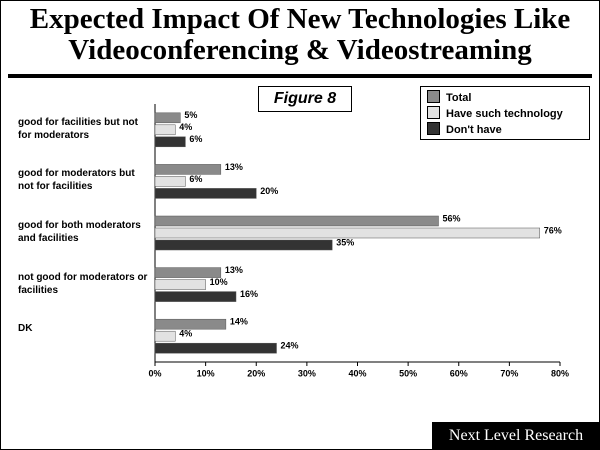  What do you see at coordinates (79, 232) in the screenshot?
I see `y-tick-label: good for both moderators and facilities` at bounding box center [79, 232].